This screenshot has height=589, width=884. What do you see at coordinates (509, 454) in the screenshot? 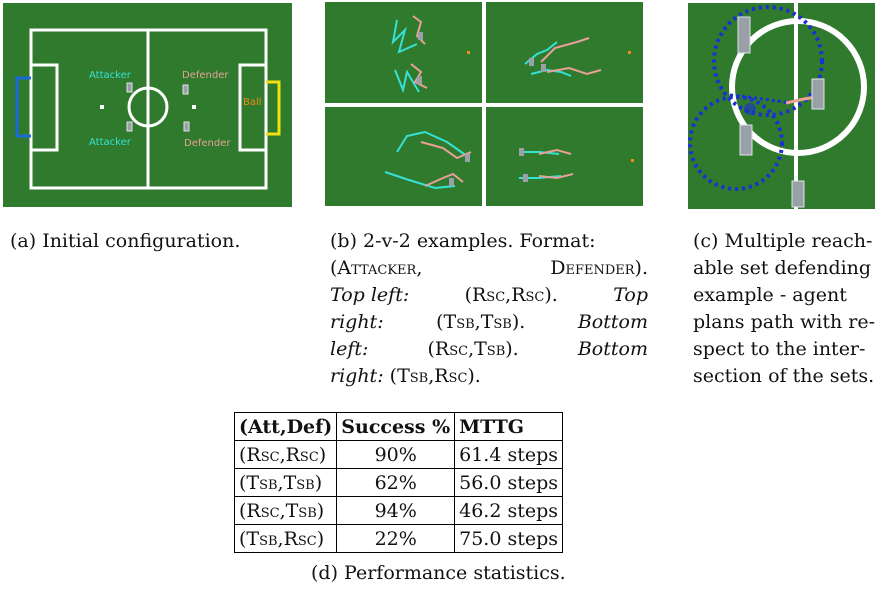
I see `cell-mttg: 61.4 steps` at bounding box center [509, 454].